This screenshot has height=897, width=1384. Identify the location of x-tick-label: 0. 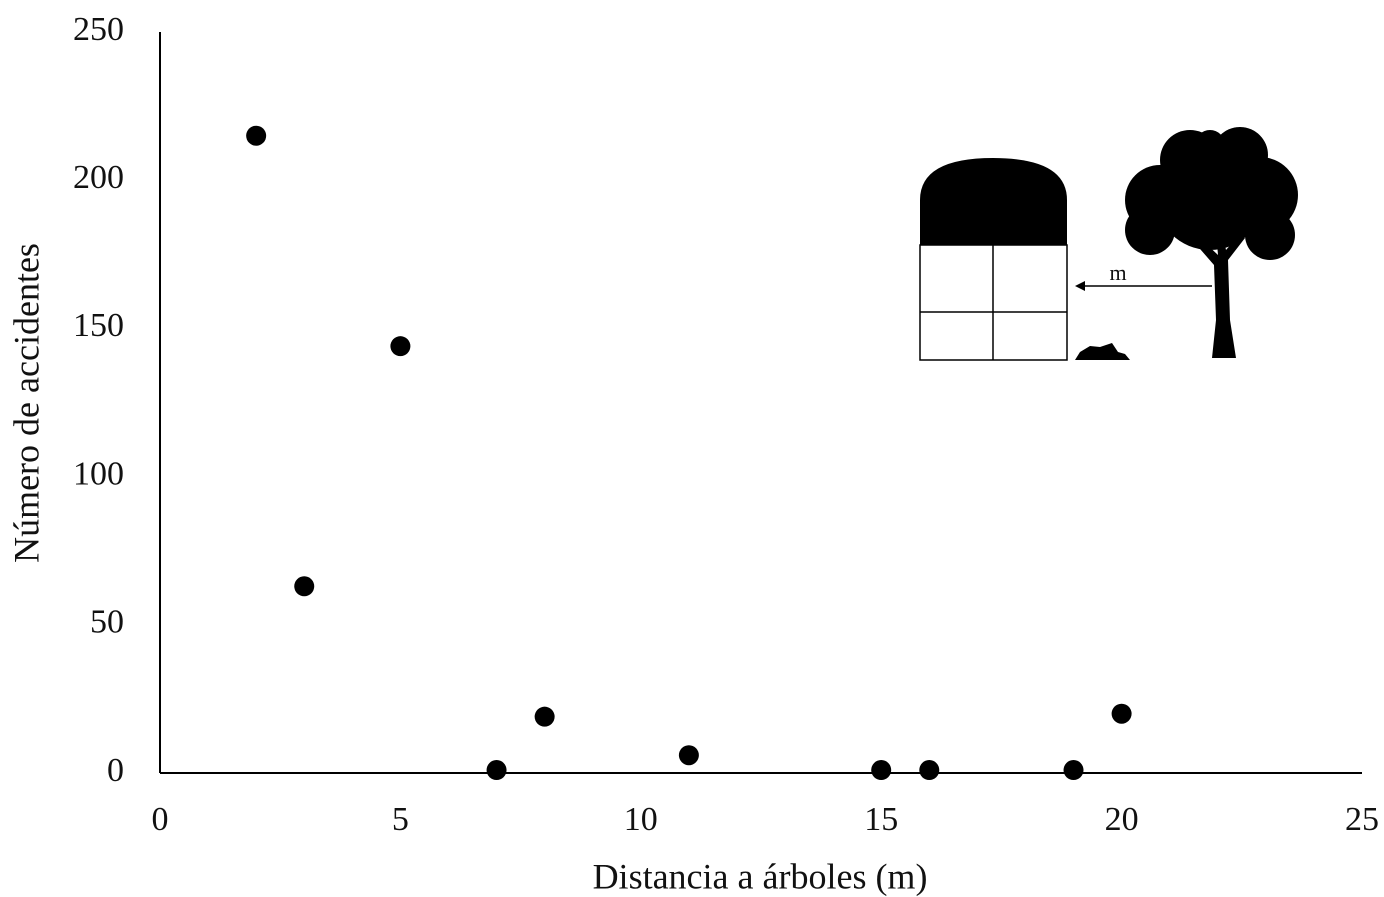
(160, 819).